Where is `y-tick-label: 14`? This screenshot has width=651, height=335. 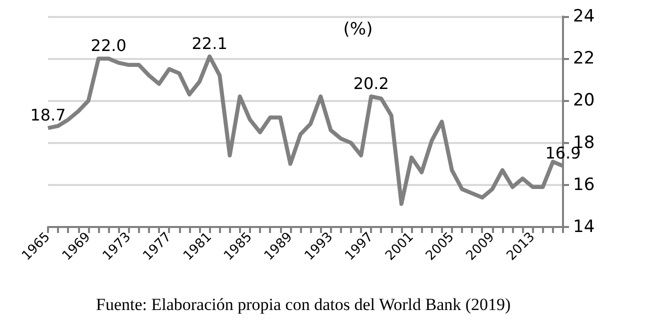
y-tick-label: 14 is located at coordinates (584, 227).